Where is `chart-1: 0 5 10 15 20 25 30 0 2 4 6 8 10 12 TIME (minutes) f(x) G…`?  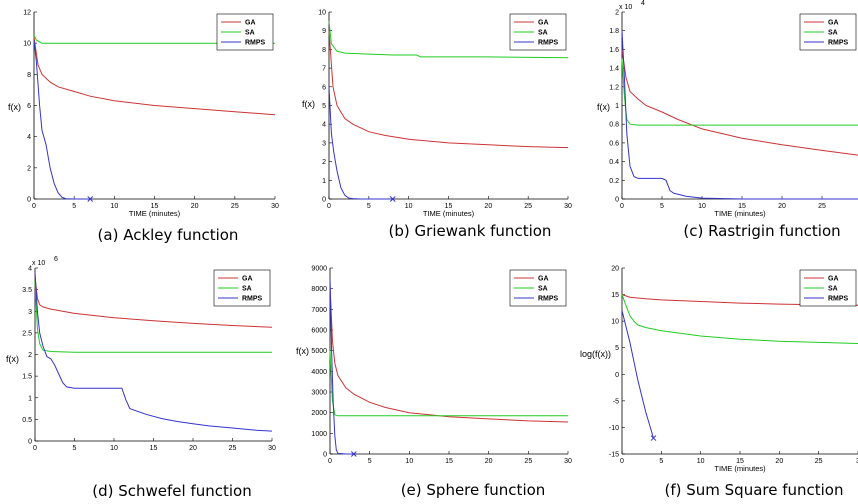
chart-1: 0 5 10 15 20 25 30 0 2 4 6 8 10 12 TIME (minutes) f(x) G… is located at coordinates (143, 127).